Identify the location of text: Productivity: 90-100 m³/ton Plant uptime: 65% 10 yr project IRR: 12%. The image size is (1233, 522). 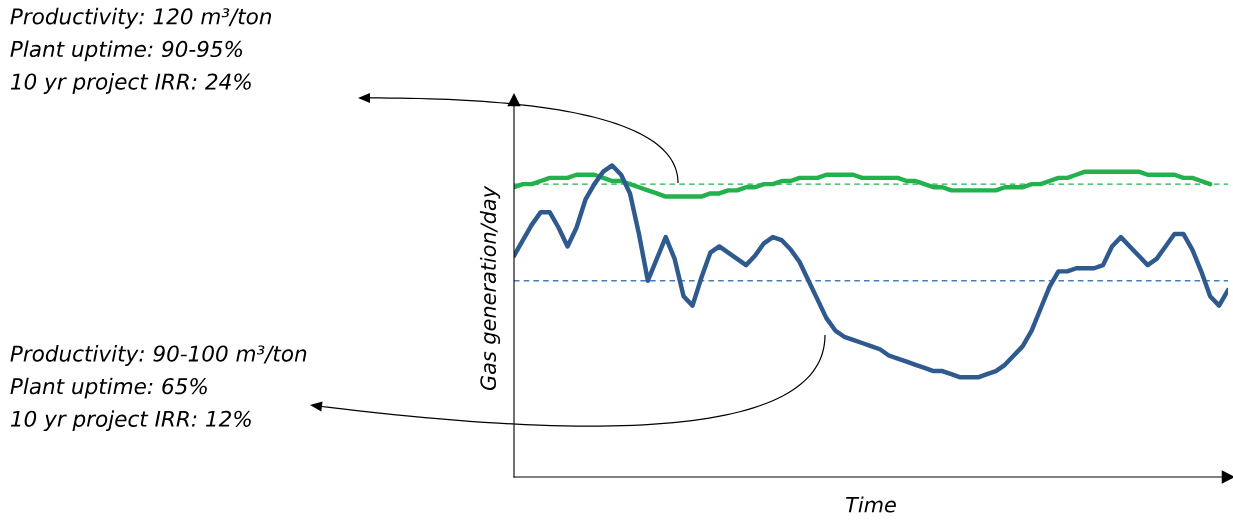
(158, 388).